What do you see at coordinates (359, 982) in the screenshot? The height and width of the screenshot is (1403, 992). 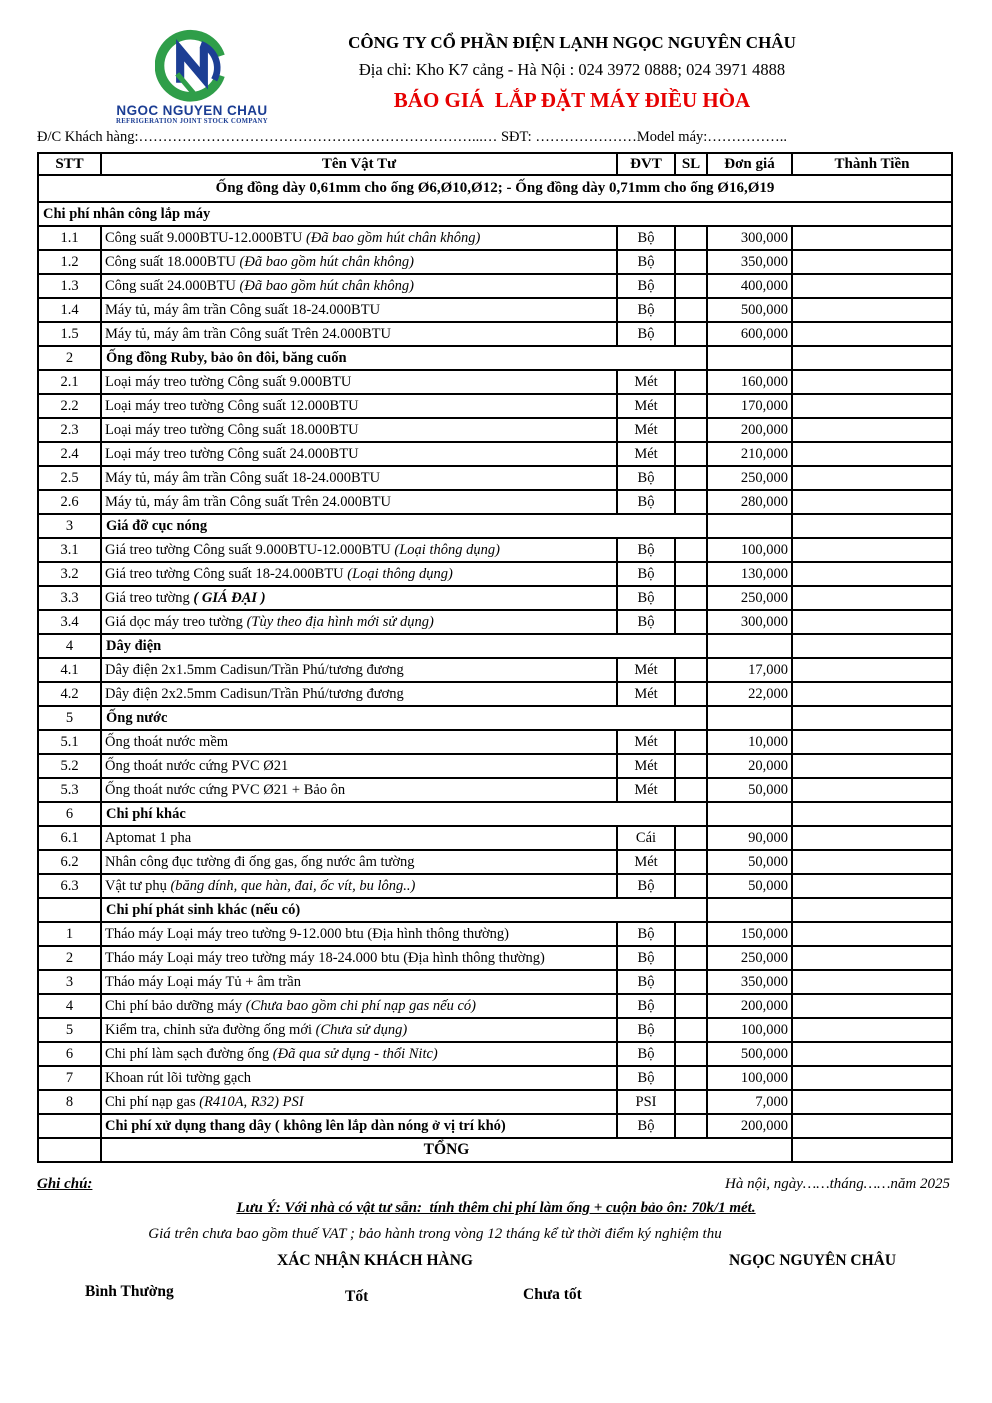 I see `name-cell: Tháo máy Loại máy Tủ + âm trần` at bounding box center [359, 982].